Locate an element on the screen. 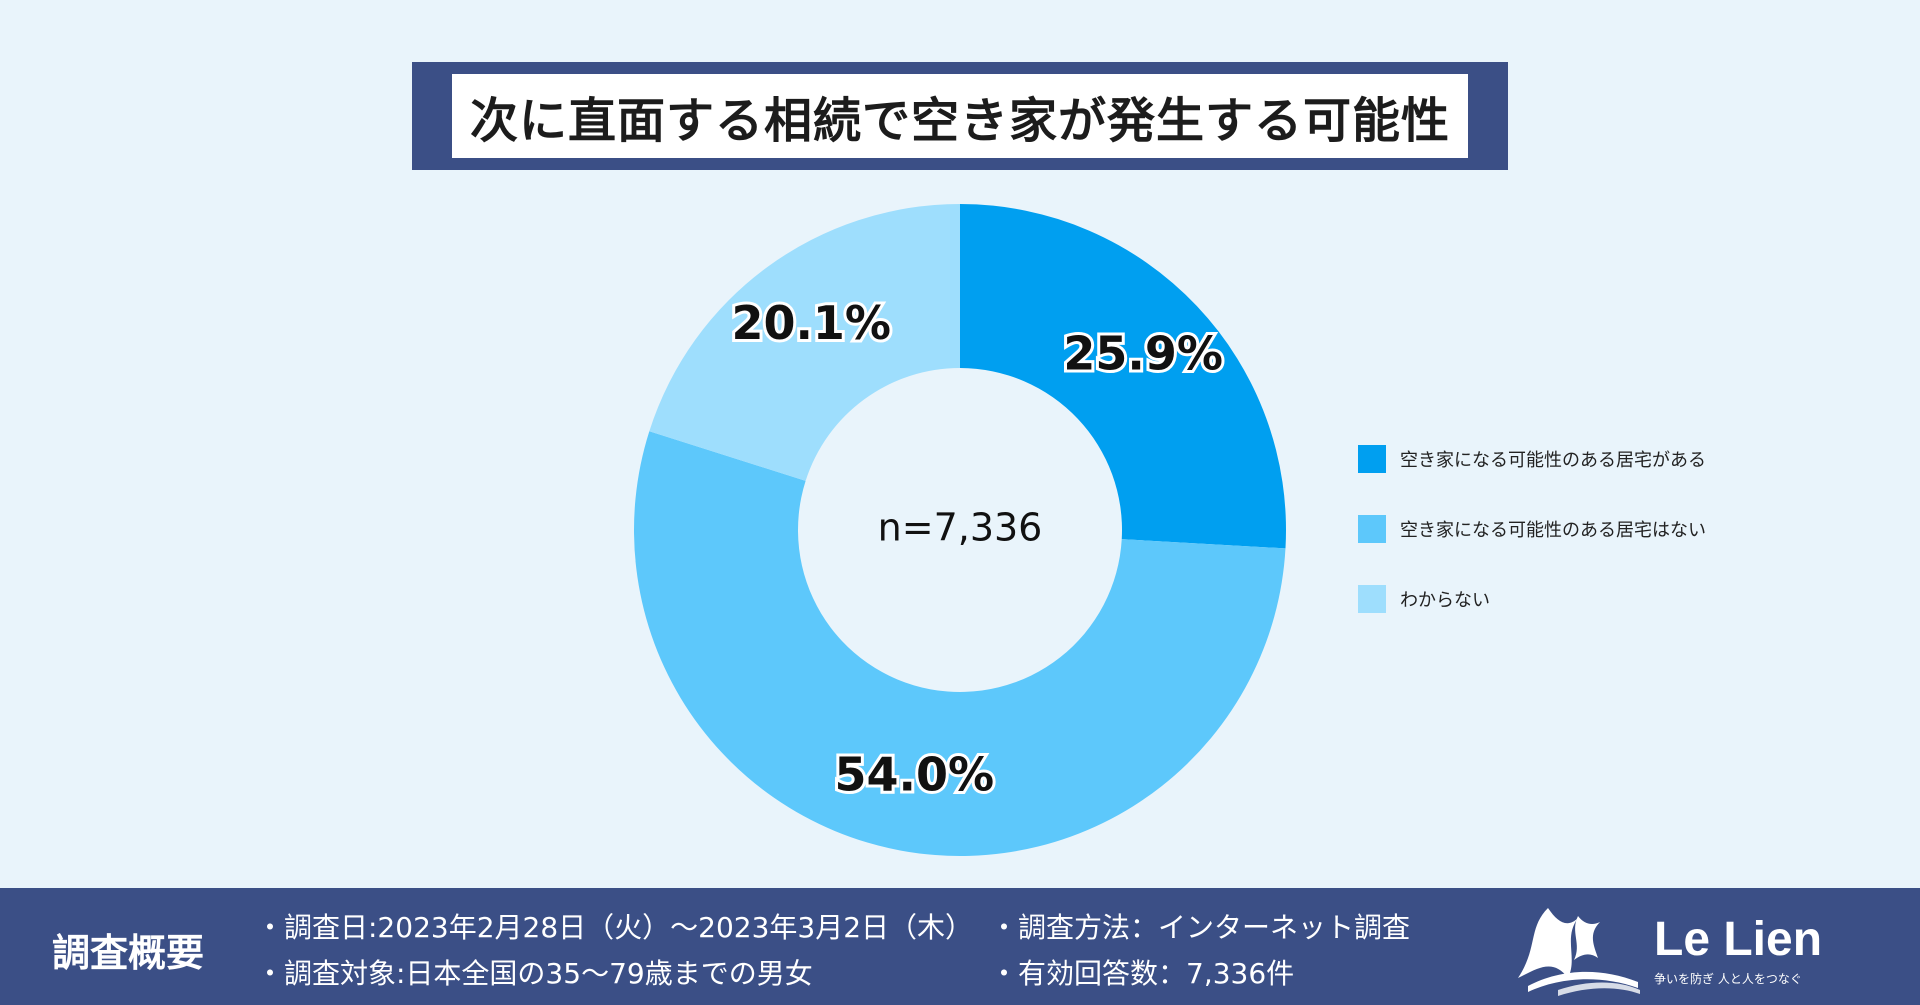  legend-label: 空き家になる可能性のある居宅はない is located at coordinates (1553, 530).